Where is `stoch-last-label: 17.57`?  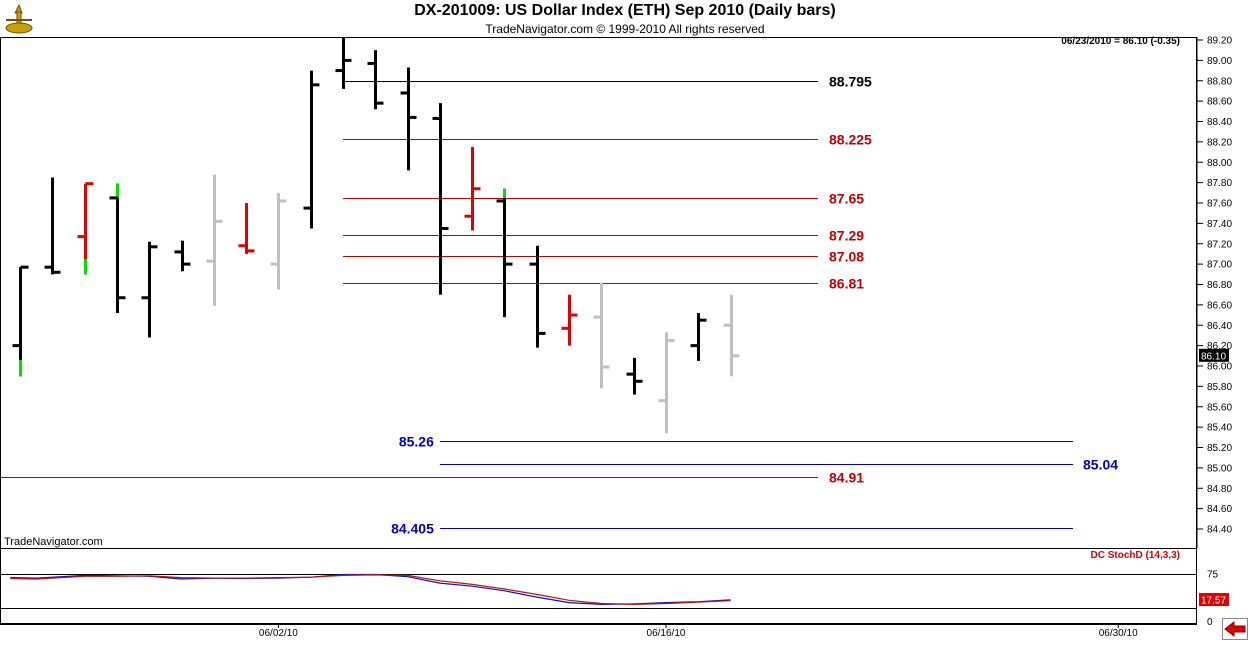 stoch-last-label: 17.57 is located at coordinates (1213, 601).